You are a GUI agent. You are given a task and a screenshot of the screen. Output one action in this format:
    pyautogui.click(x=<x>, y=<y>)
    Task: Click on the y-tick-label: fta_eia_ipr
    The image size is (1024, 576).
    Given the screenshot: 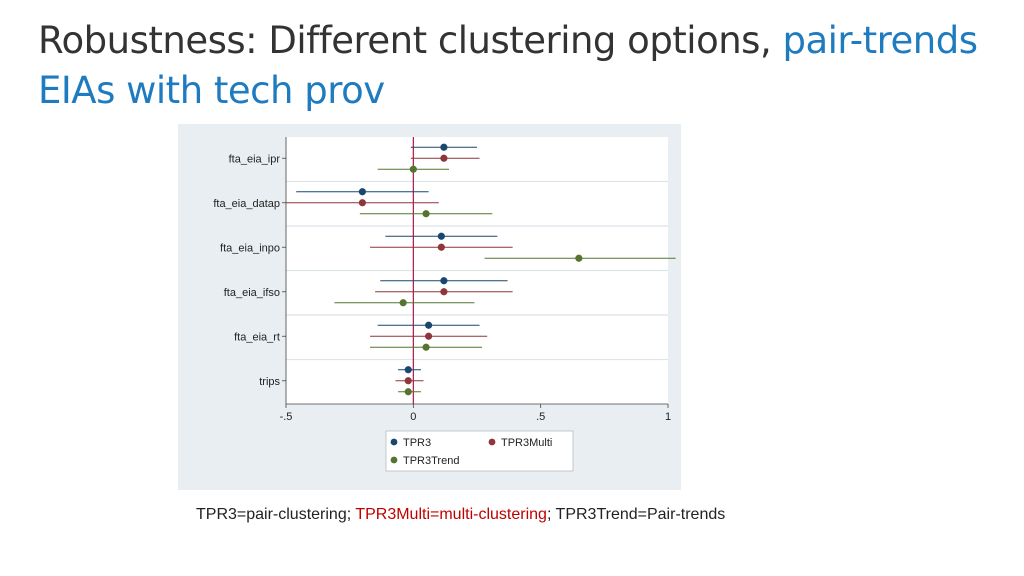 What is the action you would take?
    pyautogui.click(x=255, y=159)
    